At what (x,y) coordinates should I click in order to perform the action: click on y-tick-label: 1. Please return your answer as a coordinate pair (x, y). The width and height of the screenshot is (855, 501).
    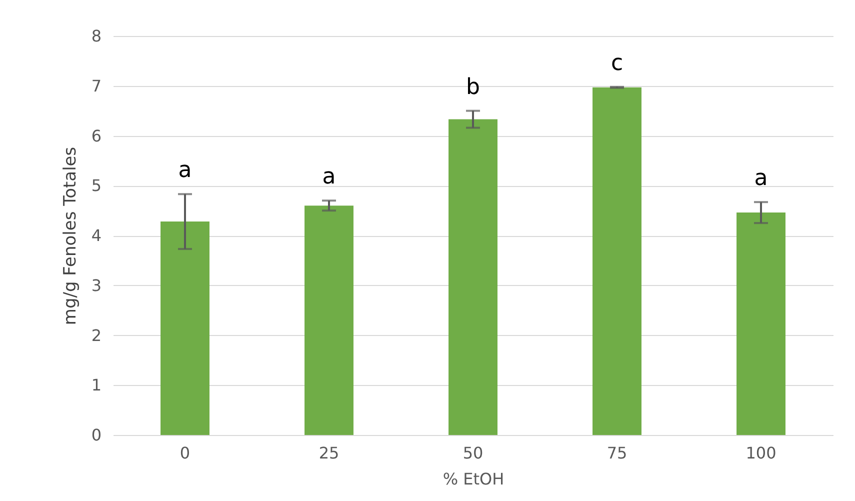
    Looking at the image, I should click on (96, 385).